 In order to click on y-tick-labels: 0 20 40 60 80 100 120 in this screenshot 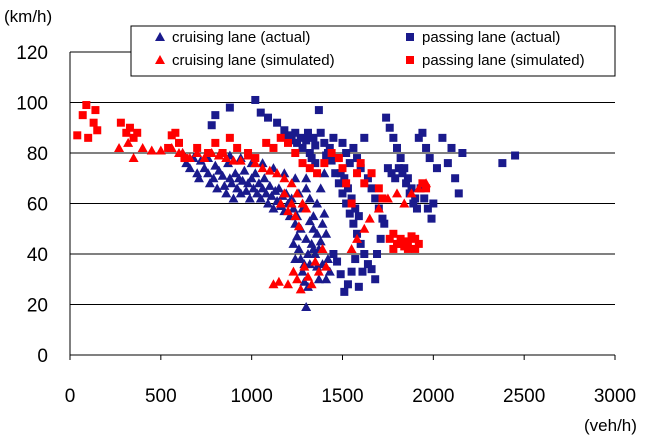, I will do `click(32, 205)`.